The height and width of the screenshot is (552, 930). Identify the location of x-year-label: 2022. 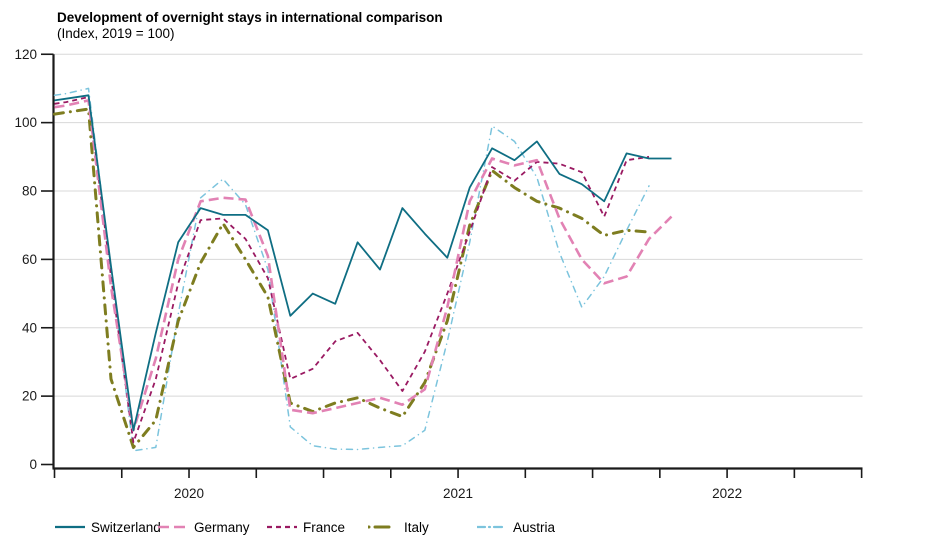
(727, 493).